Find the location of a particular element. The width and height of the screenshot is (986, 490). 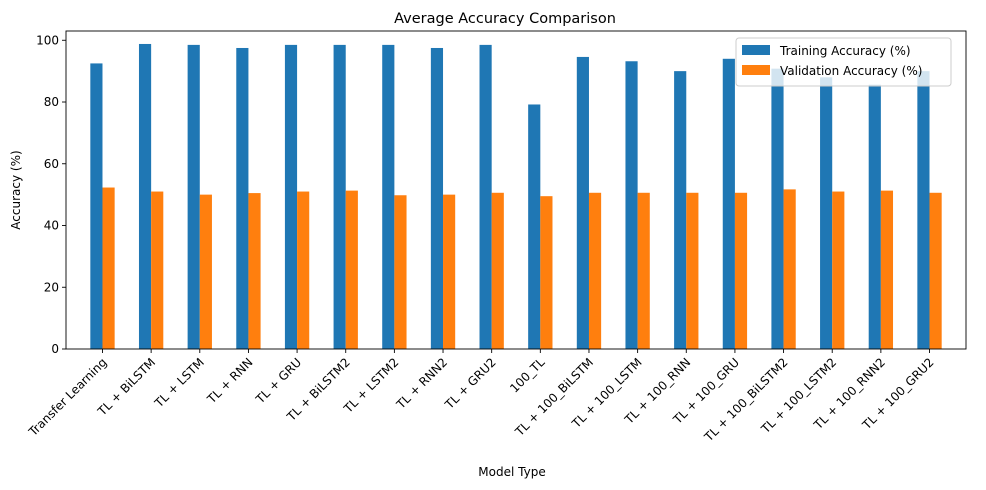

legend-label-0: Training Accuracy (%) is located at coordinates (845, 51).